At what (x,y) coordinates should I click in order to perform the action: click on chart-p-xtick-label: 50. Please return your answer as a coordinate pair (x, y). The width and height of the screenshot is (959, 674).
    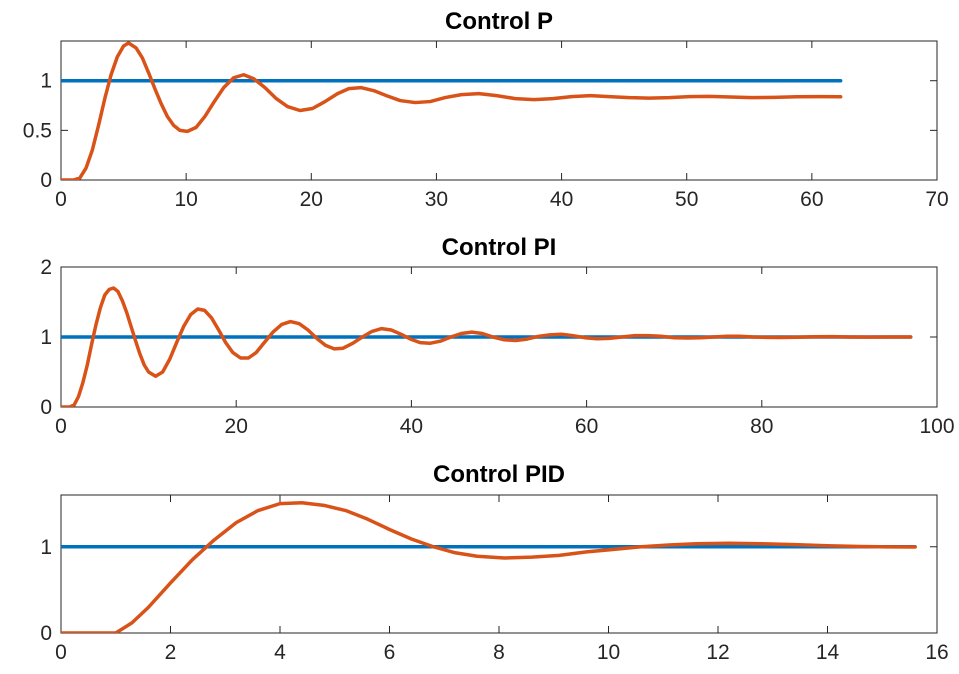
    Looking at the image, I should click on (686, 199).